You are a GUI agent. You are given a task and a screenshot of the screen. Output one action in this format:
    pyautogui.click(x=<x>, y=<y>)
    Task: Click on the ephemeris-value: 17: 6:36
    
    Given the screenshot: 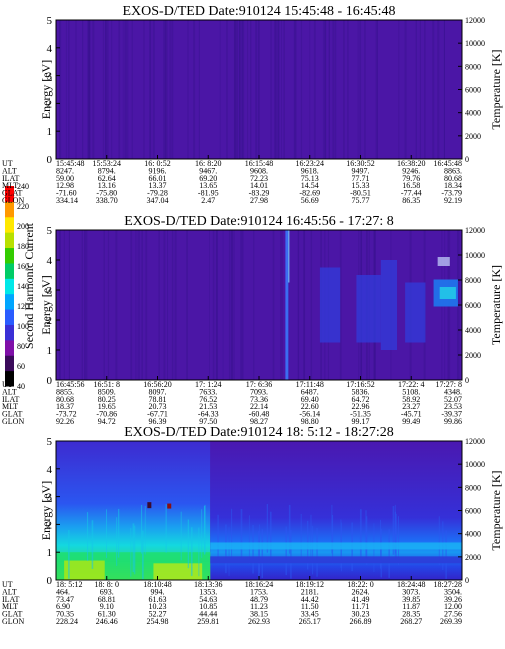 What is the action you would take?
    pyautogui.click(x=259, y=384)
    